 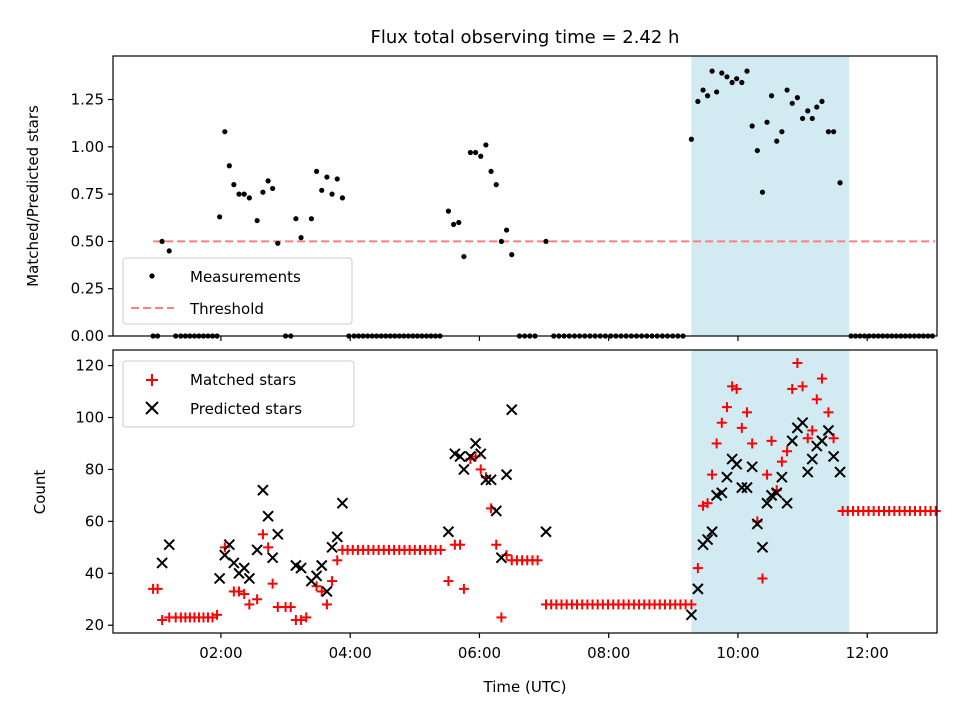 I want to click on bottom-y-tick-label: 100, so click(x=89, y=418).